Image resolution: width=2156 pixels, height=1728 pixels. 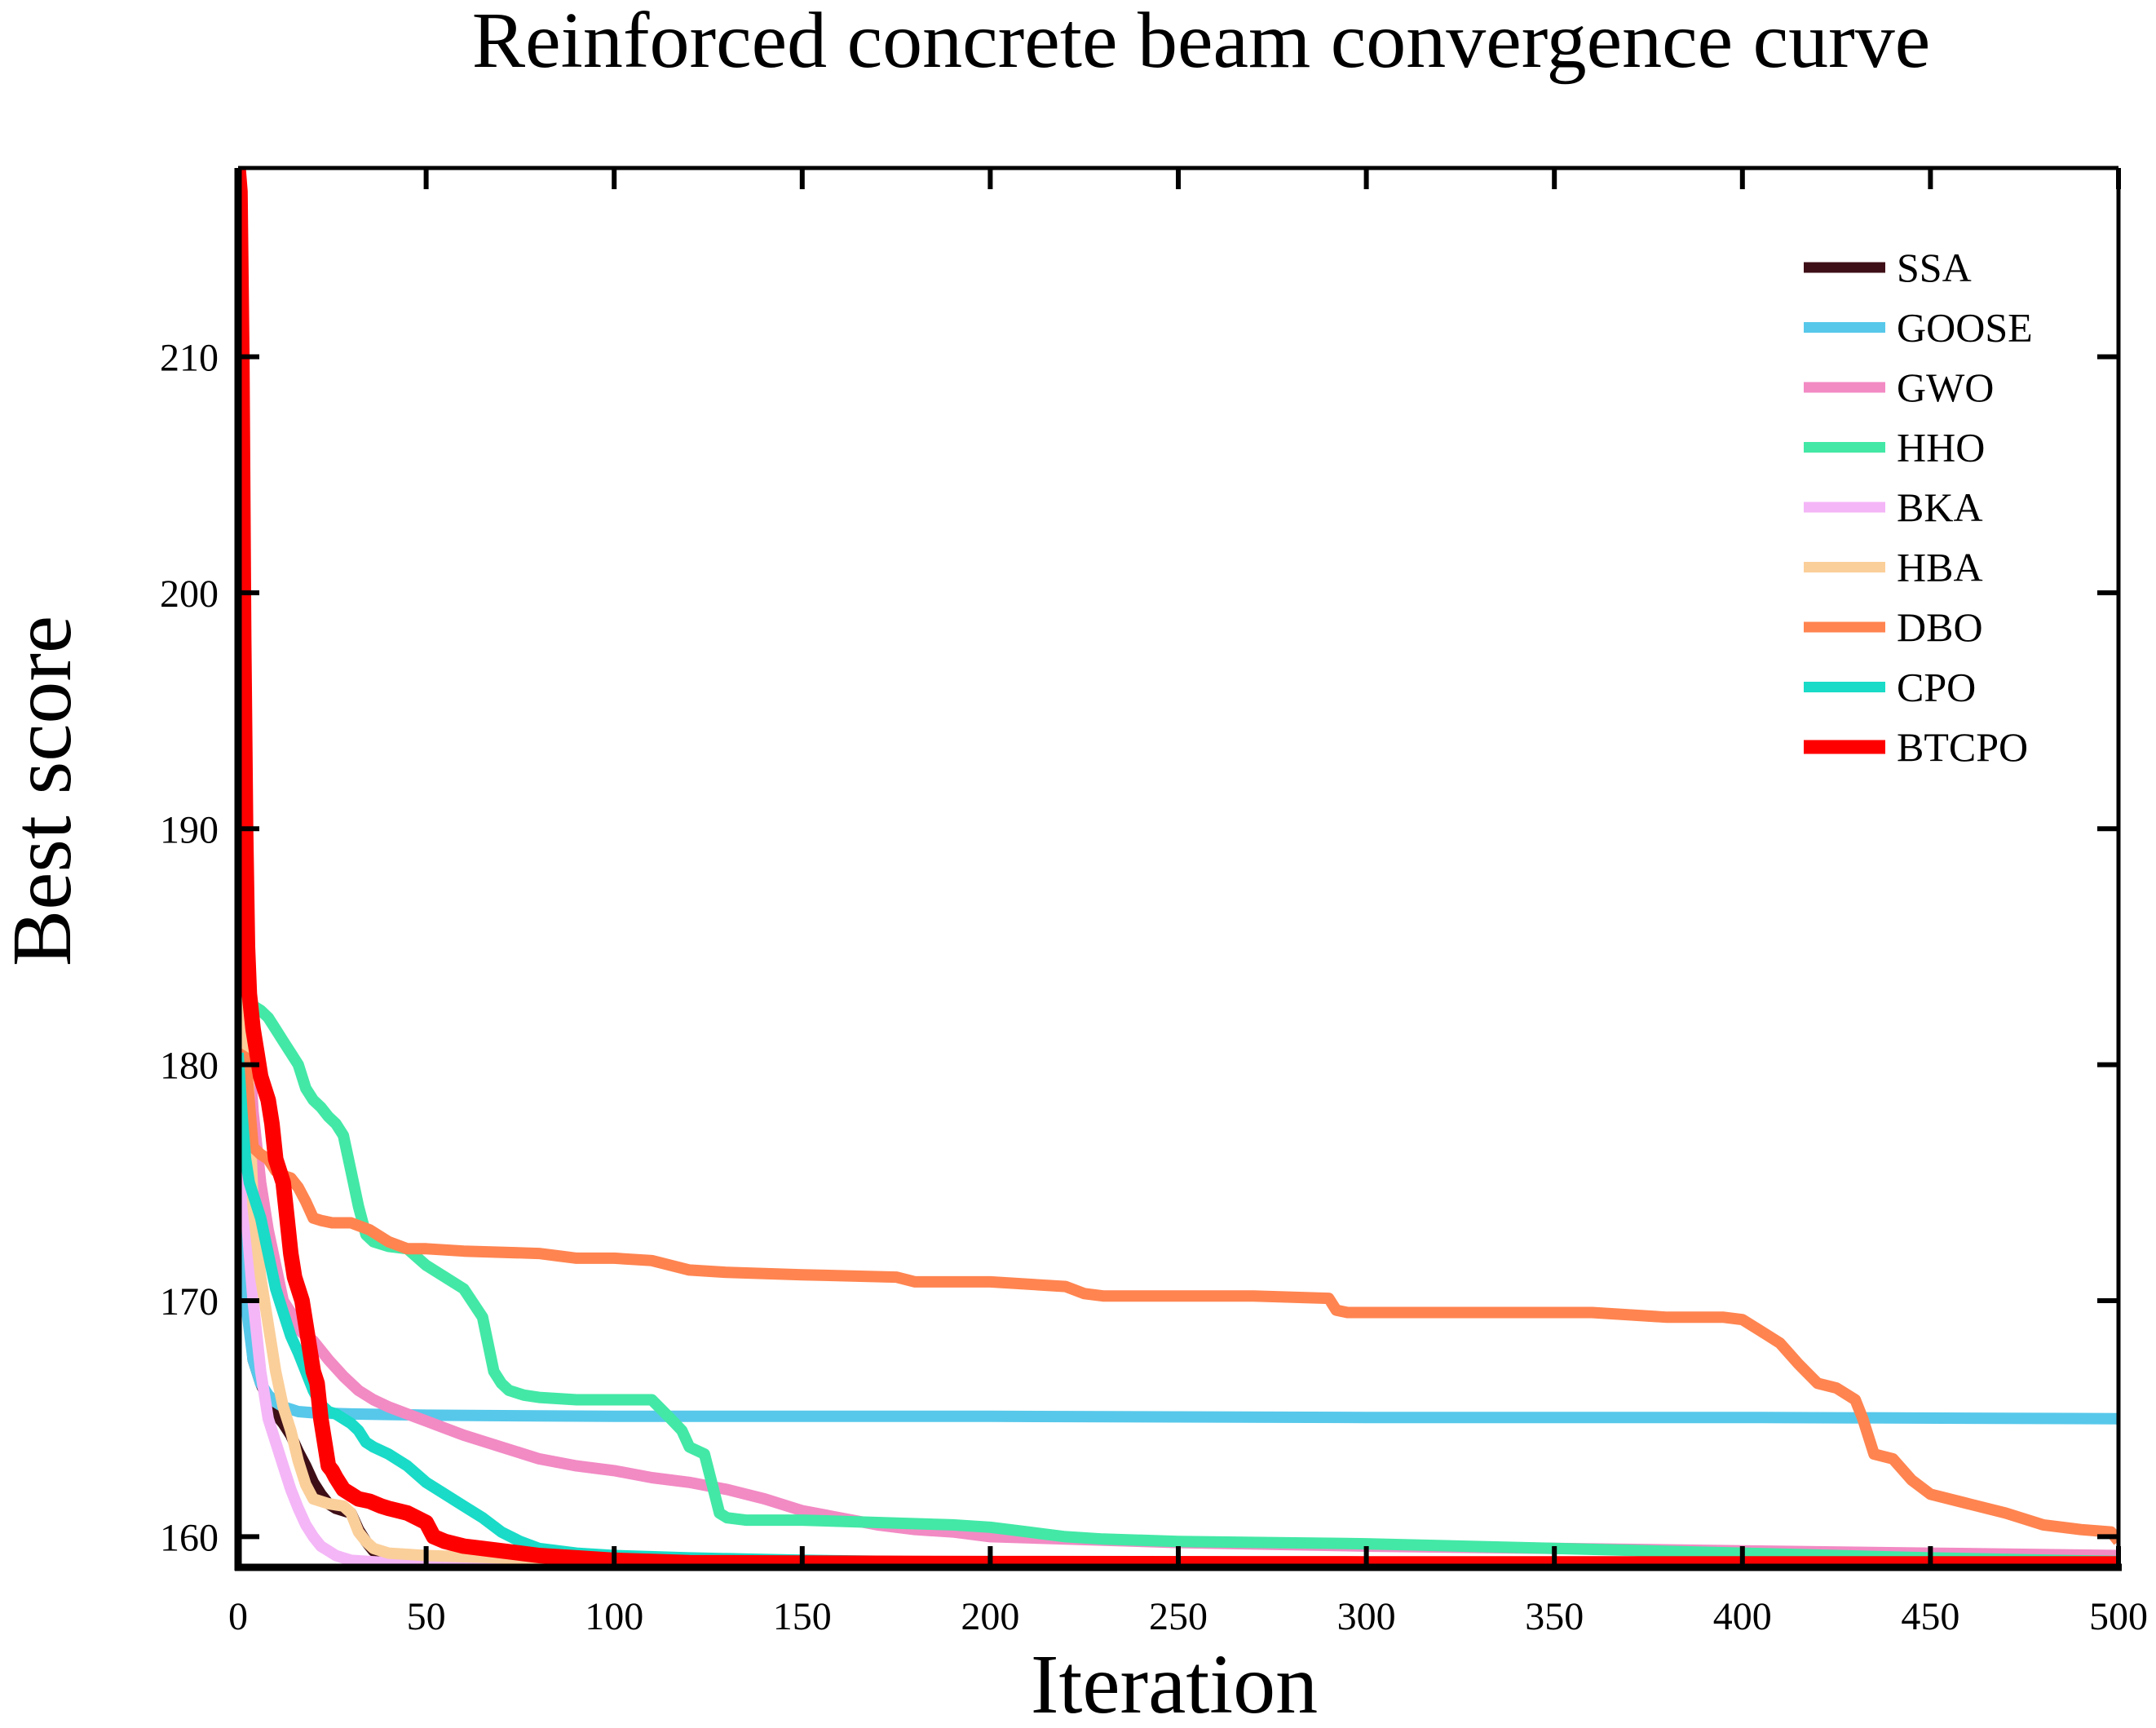 What do you see at coordinates (1174, 1682) in the screenshot?
I see `x-axis-label: Iteration` at bounding box center [1174, 1682].